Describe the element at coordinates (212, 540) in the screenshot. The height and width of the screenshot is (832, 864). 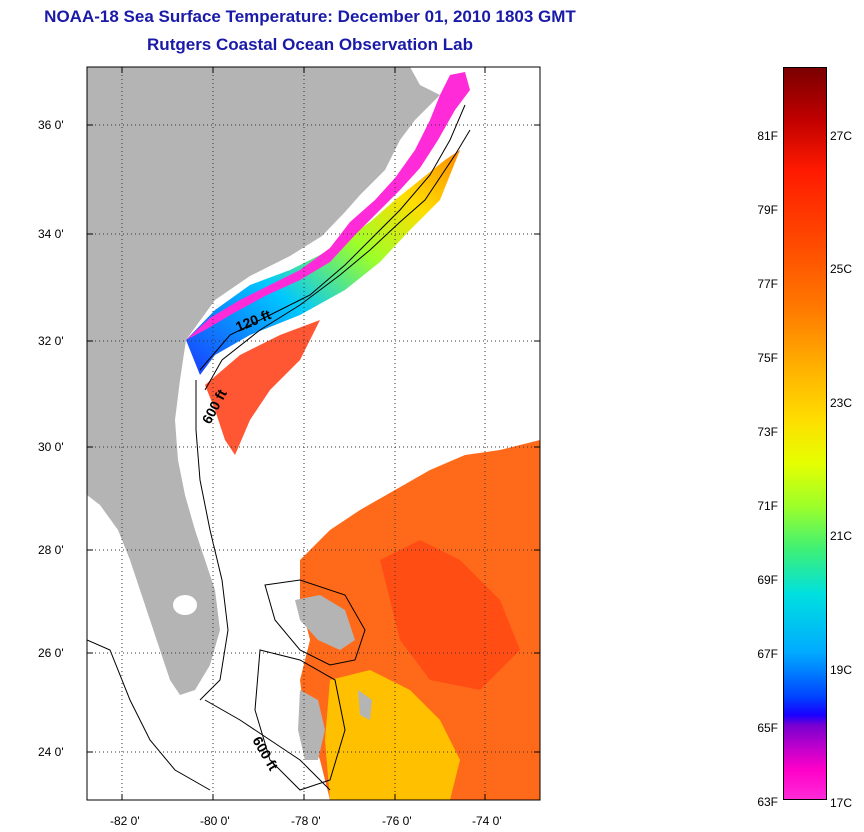
I see `contour-florida-shelf` at that location.